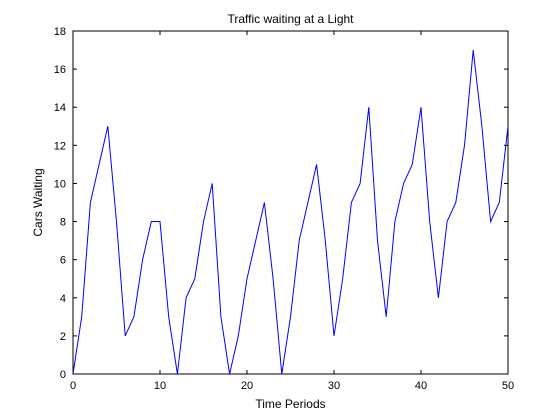 This screenshot has height=420, width=560. I want to click on x-tick-label: 40, so click(421, 386).